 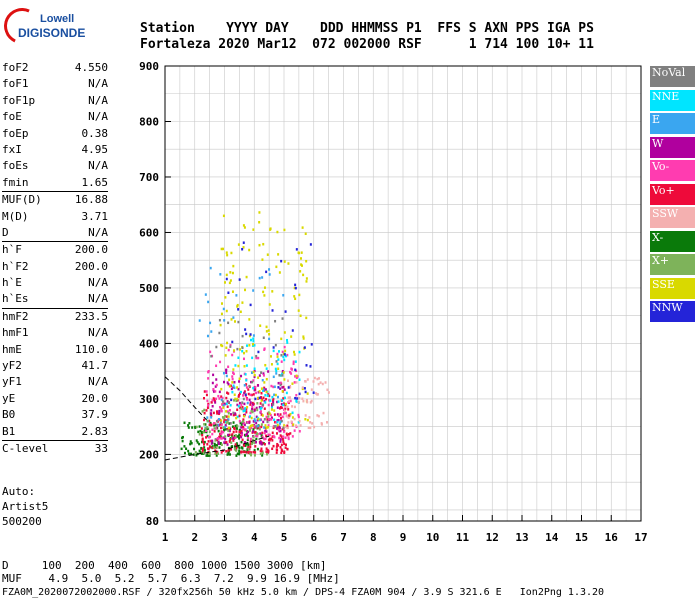 What do you see at coordinates (9, 398) in the screenshot?
I see `param-name: yE` at bounding box center [9, 398].